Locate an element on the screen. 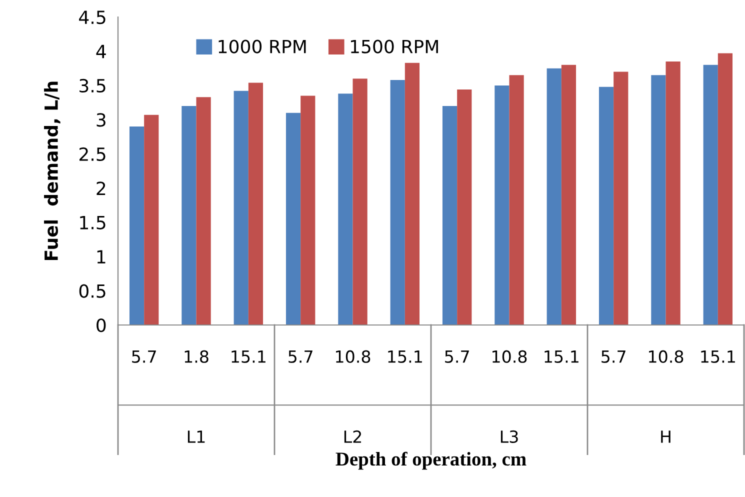 This screenshot has height=497, width=745. text: L2 is located at coordinates (353, 436).